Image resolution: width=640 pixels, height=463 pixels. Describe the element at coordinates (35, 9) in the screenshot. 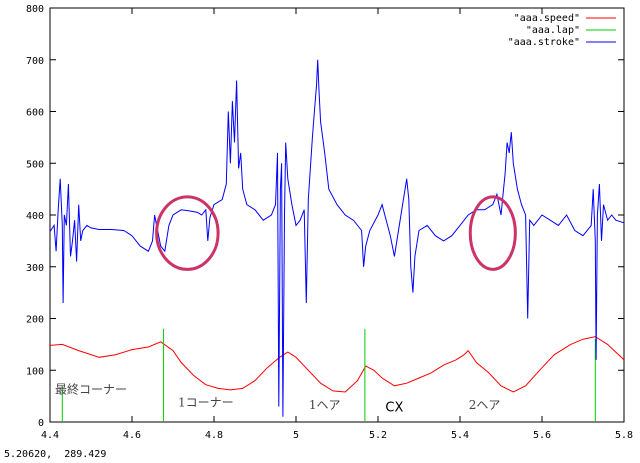

I see `y-tick-label: 800` at that location.